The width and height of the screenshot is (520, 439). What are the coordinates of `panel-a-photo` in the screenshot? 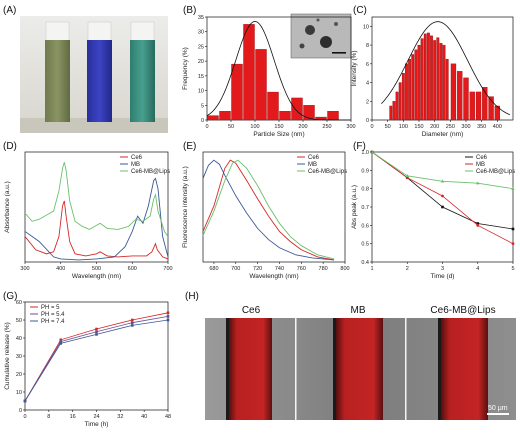 It's located at (94, 74).